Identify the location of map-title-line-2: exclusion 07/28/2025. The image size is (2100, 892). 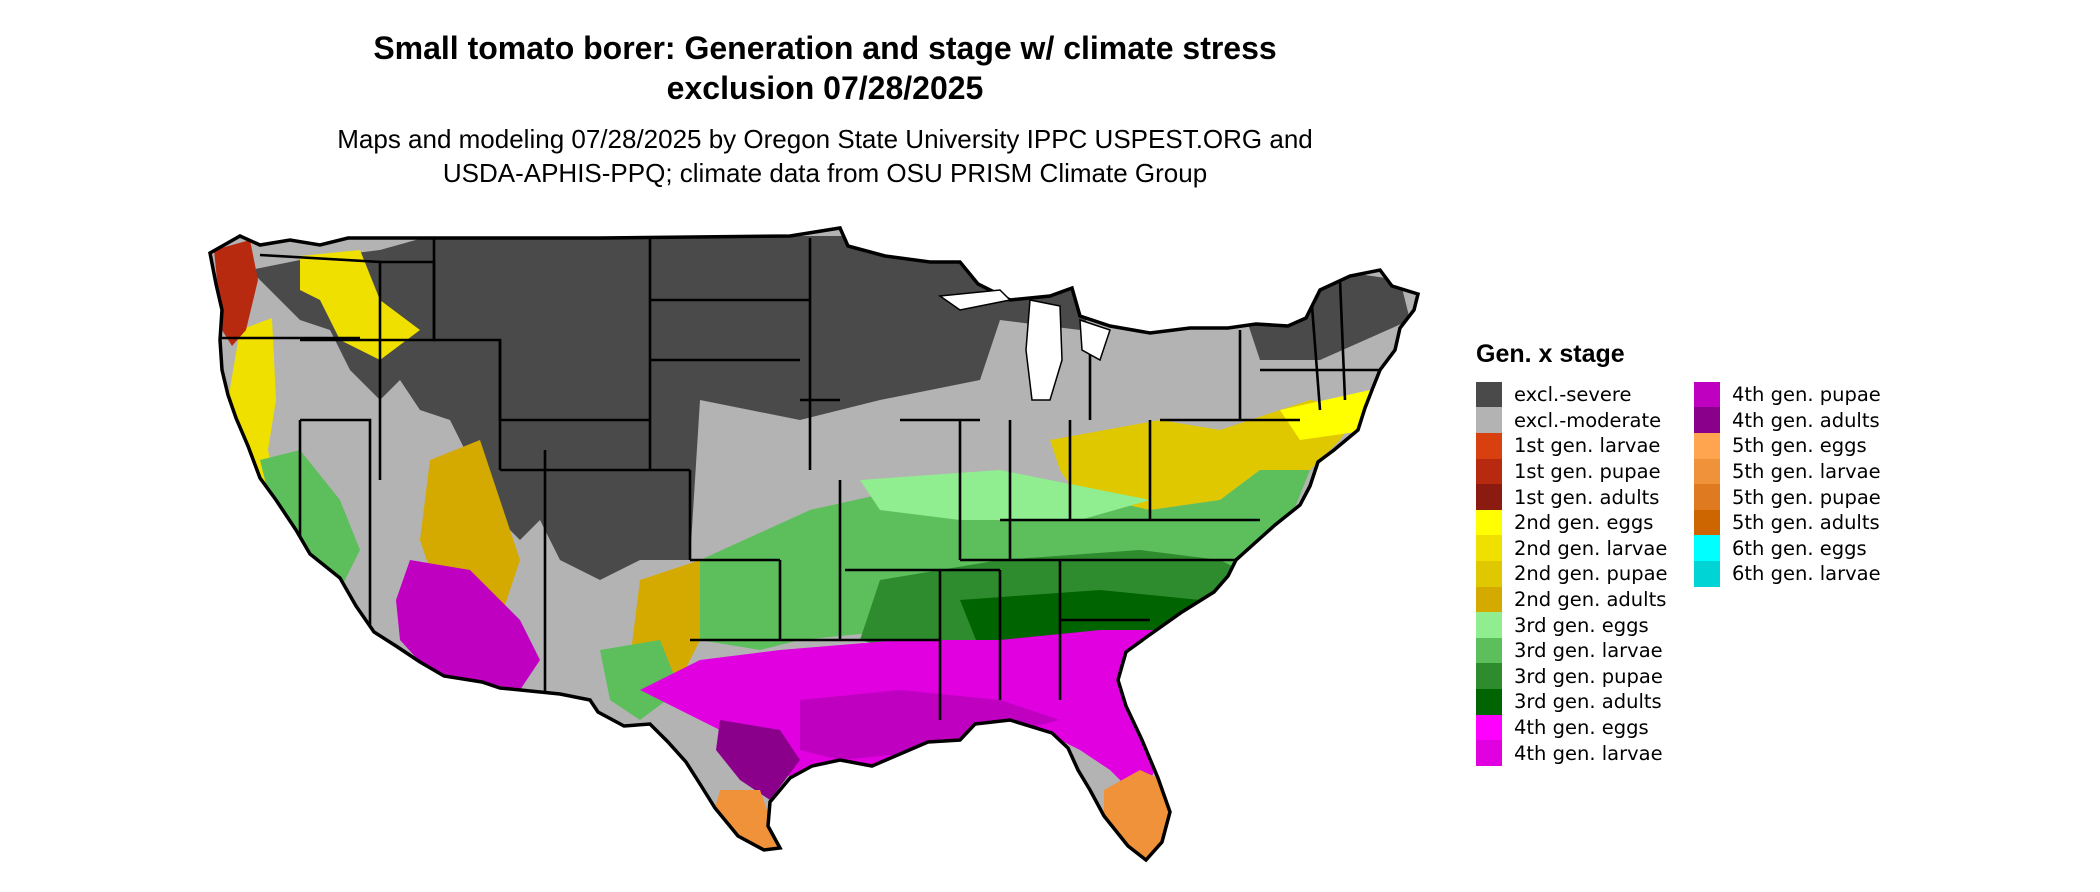
(825, 88).